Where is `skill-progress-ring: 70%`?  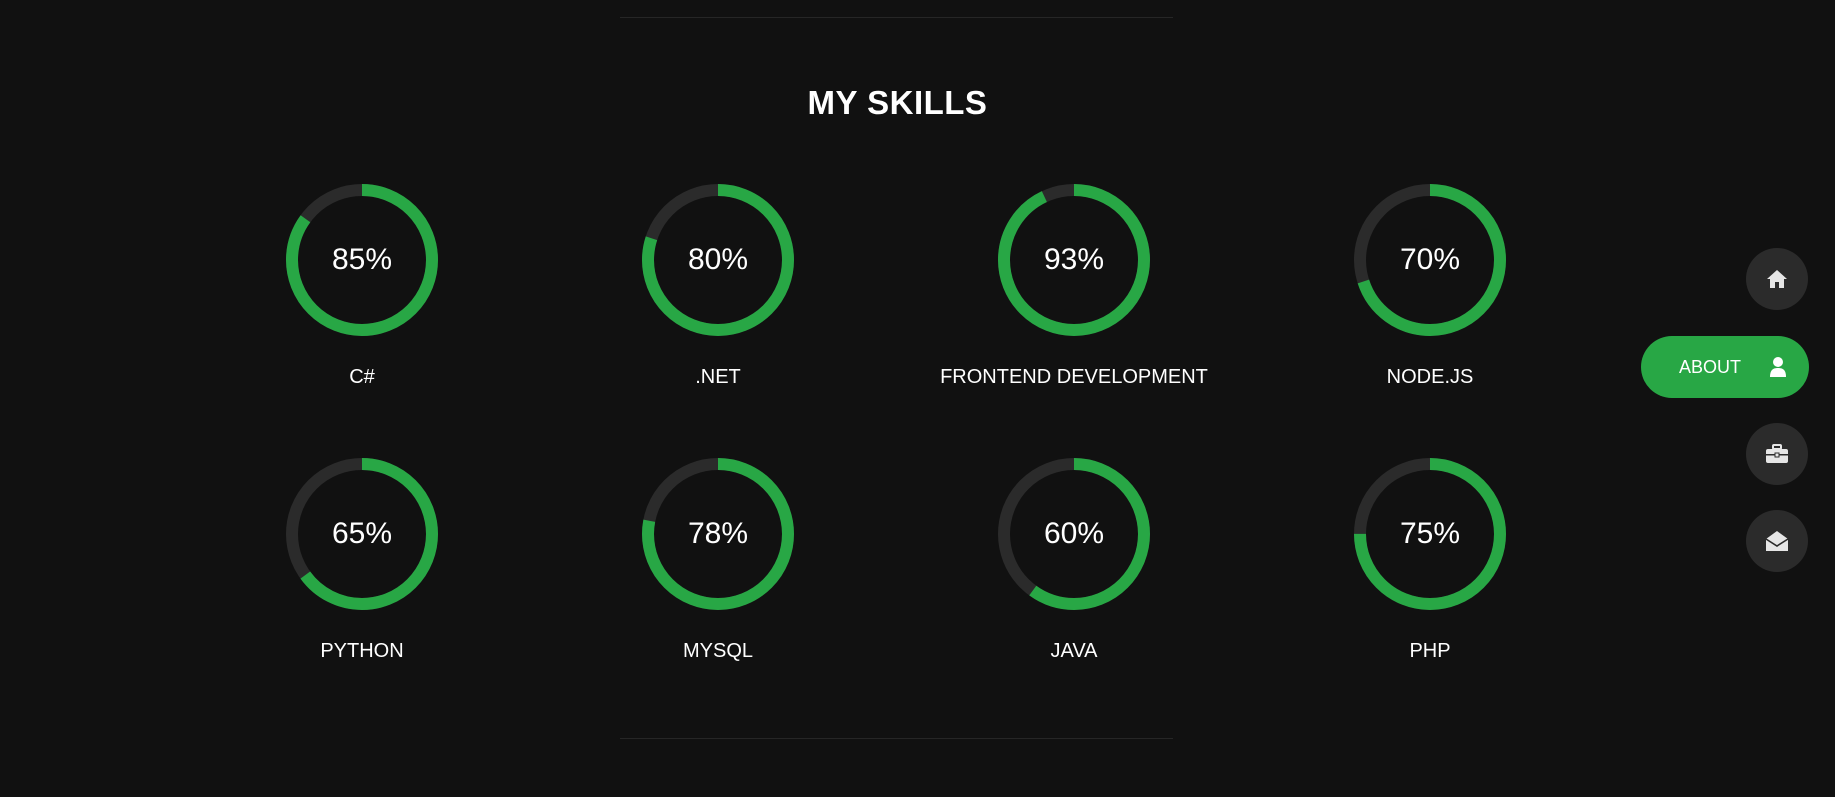 skill-progress-ring: 70% is located at coordinates (1430, 260).